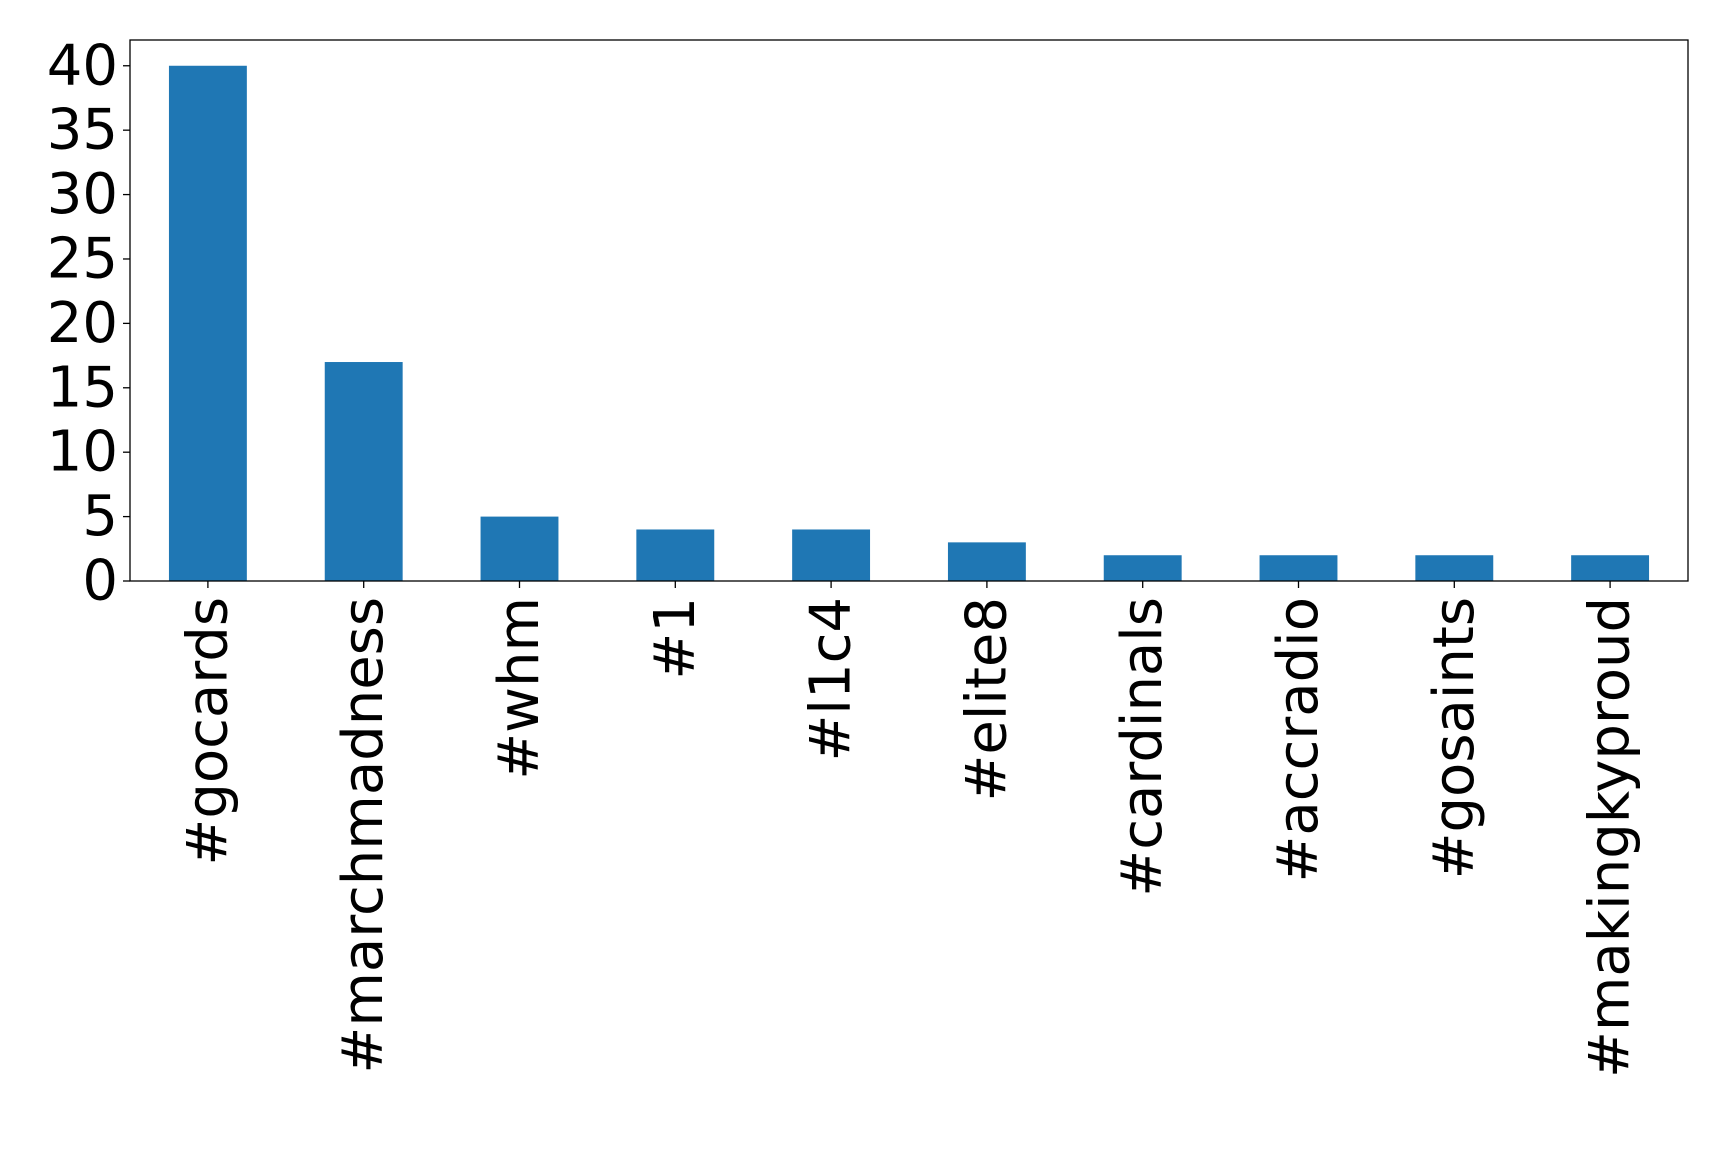 This screenshot has height=1168, width=1719. I want to click on y-tick-label: 10, so click(82, 452).